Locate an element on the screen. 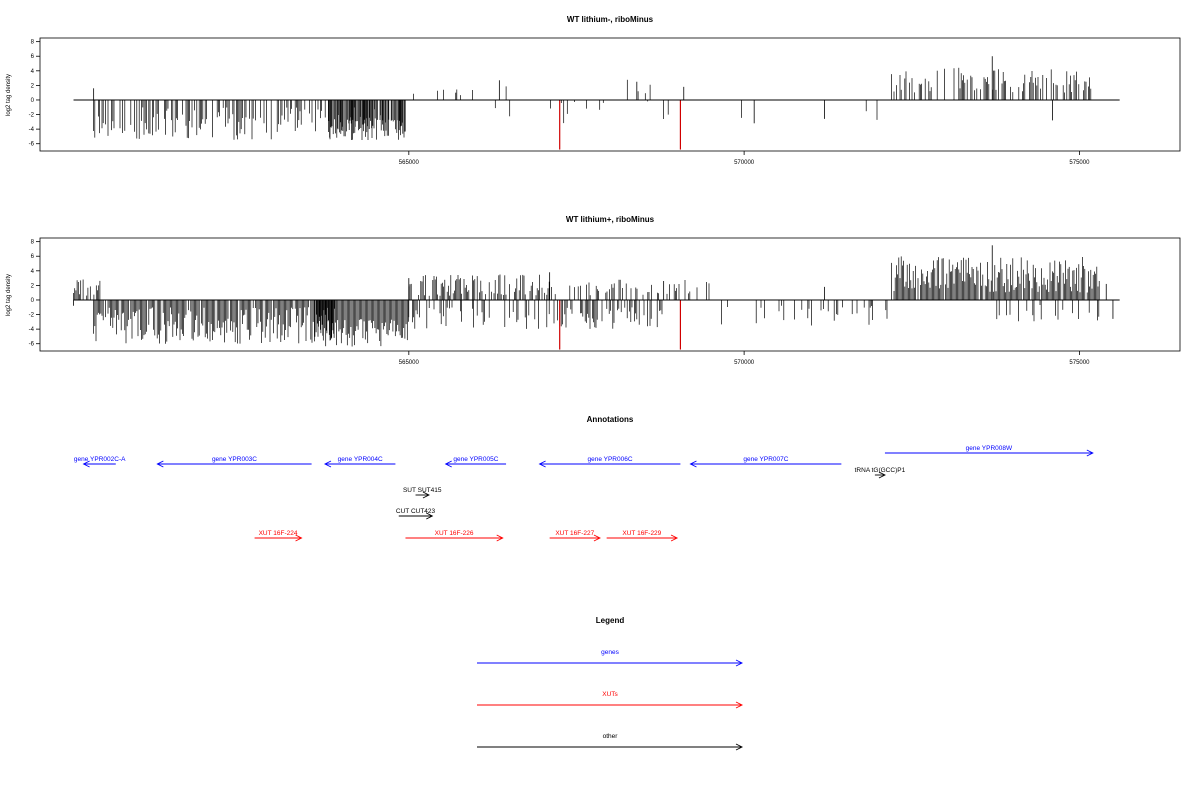  legend-label: genes is located at coordinates (610, 652).